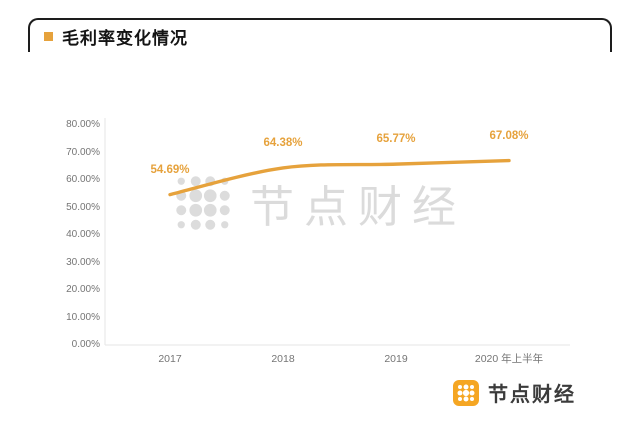  Describe the element at coordinates (466, 392) in the screenshot. I see `brand-logo-icon` at that location.